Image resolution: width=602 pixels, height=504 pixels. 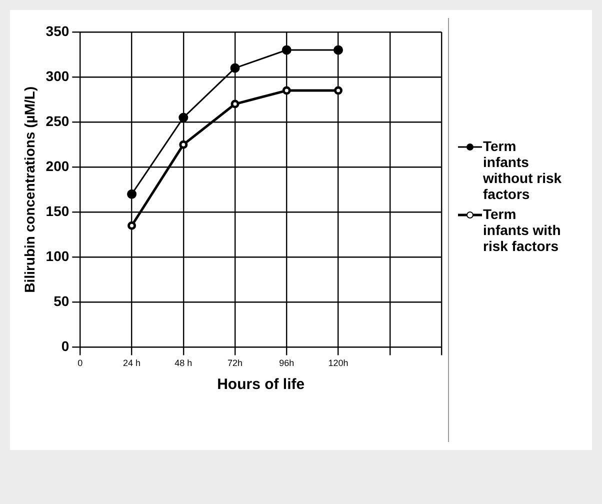 What do you see at coordinates (522, 230) in the screenshot?
I see `legend-label: Term infants with risk factors` at bounding box center [522, 230].